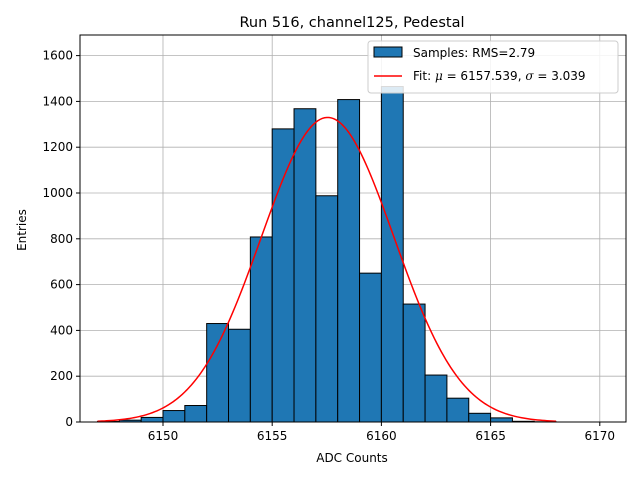 This screenshot has width=640, height=480. I want to click on y-tick-label: 600, so click(61, 285).